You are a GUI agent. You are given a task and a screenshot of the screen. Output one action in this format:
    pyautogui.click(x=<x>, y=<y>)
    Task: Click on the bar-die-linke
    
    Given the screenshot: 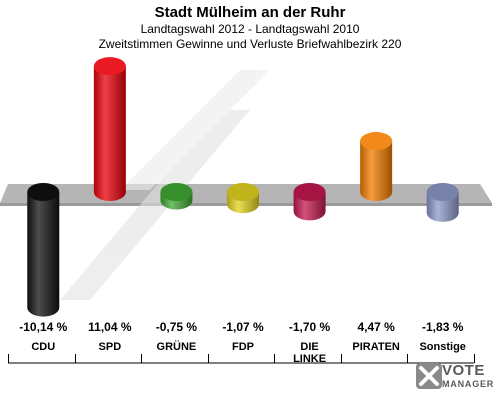 What is the action you would take?
    pyautogui.click(x=309, y=202)
    